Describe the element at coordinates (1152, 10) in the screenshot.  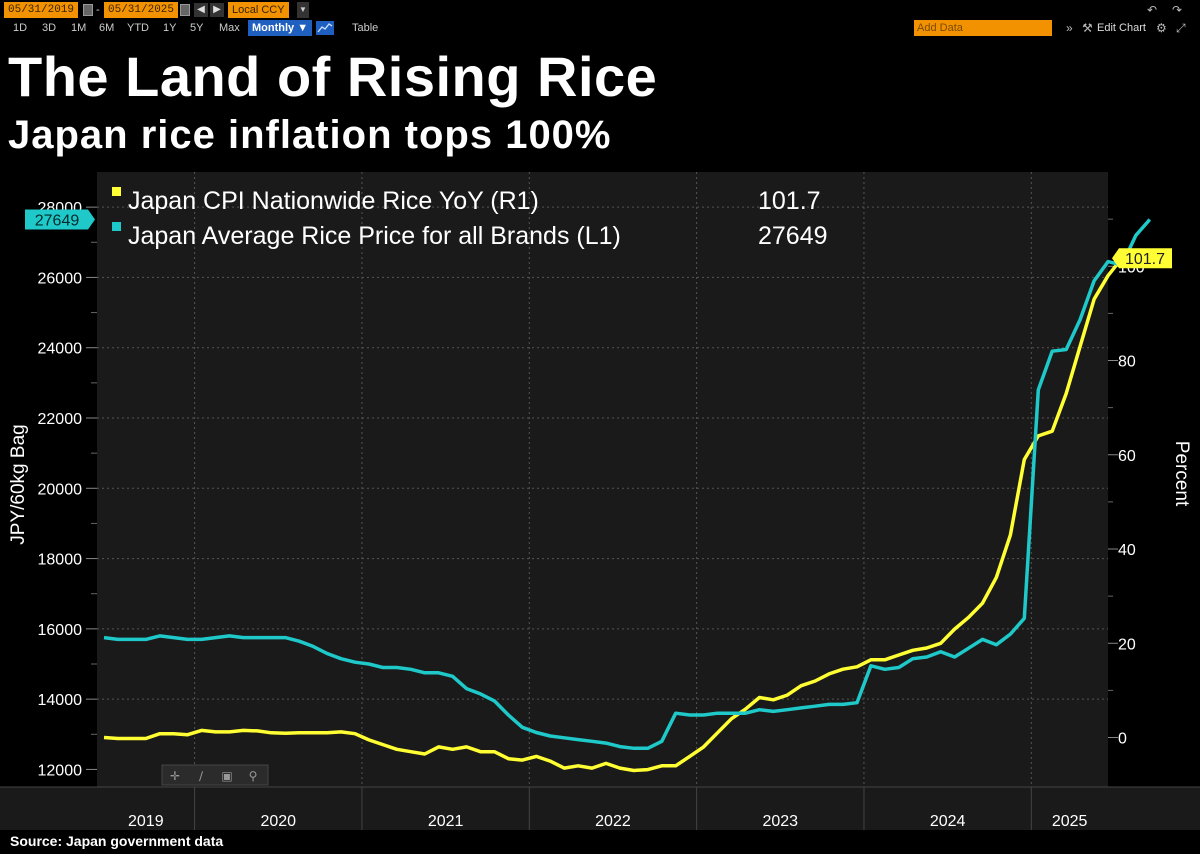
I see `undo-icon: ↶` at that location.